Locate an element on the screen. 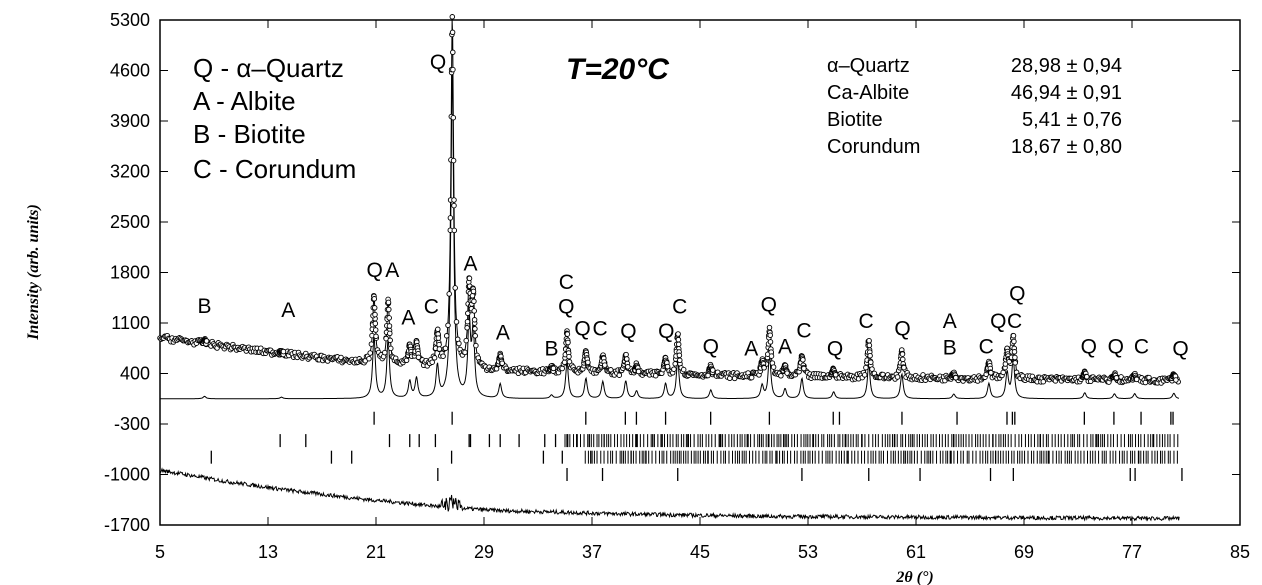  legend-entry-corundum: C - Corundum is located at coordinates (274, 169).